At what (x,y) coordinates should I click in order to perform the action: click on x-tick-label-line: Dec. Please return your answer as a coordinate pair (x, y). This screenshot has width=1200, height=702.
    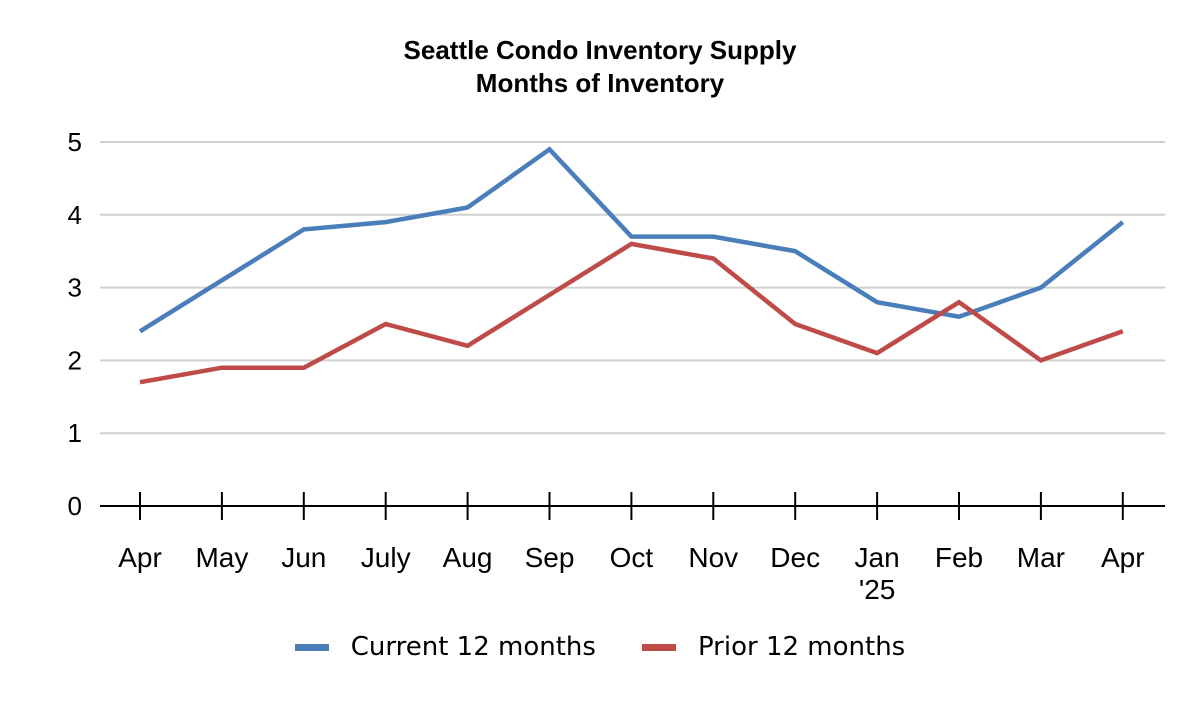
    Looking at the image, I should click on (795, 557).